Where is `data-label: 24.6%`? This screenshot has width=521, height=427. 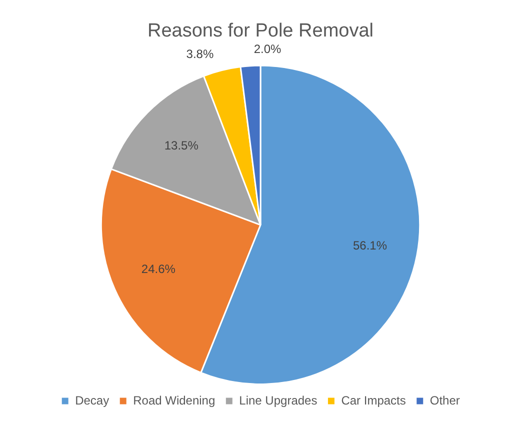 data-label: 24.6% is located at coordinates (158, 269).